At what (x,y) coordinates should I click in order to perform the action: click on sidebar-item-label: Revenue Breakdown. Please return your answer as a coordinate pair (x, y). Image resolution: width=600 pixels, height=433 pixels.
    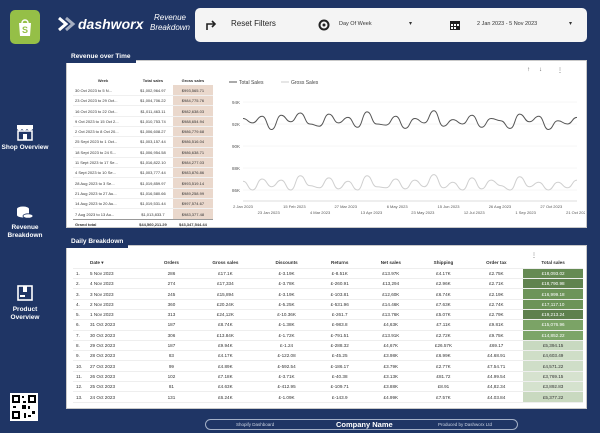
    Looking at the image, I should click on (25, 231).